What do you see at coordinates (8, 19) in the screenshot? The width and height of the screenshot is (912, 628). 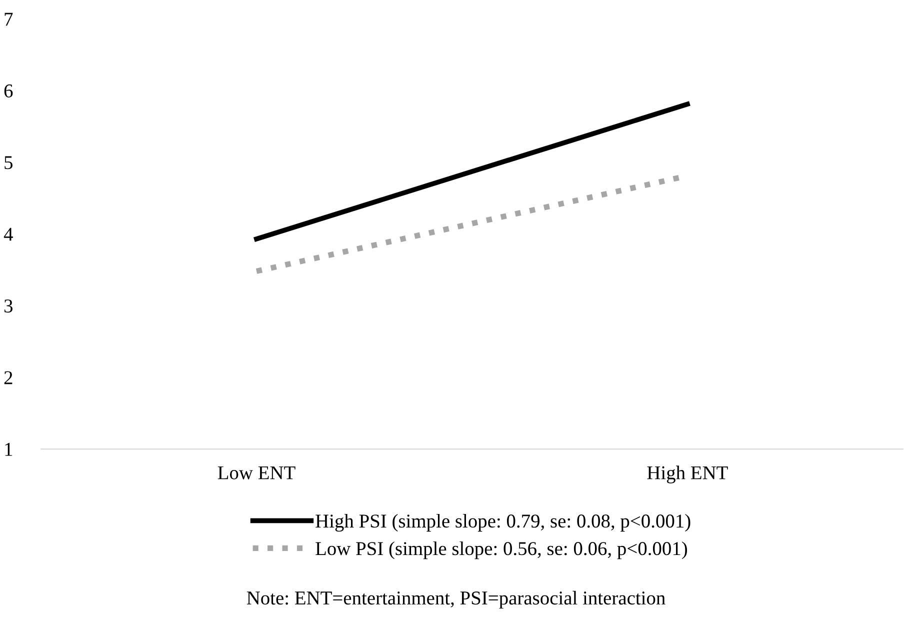 I see `y-tick-label: 7` at bounding box center [8, 19].